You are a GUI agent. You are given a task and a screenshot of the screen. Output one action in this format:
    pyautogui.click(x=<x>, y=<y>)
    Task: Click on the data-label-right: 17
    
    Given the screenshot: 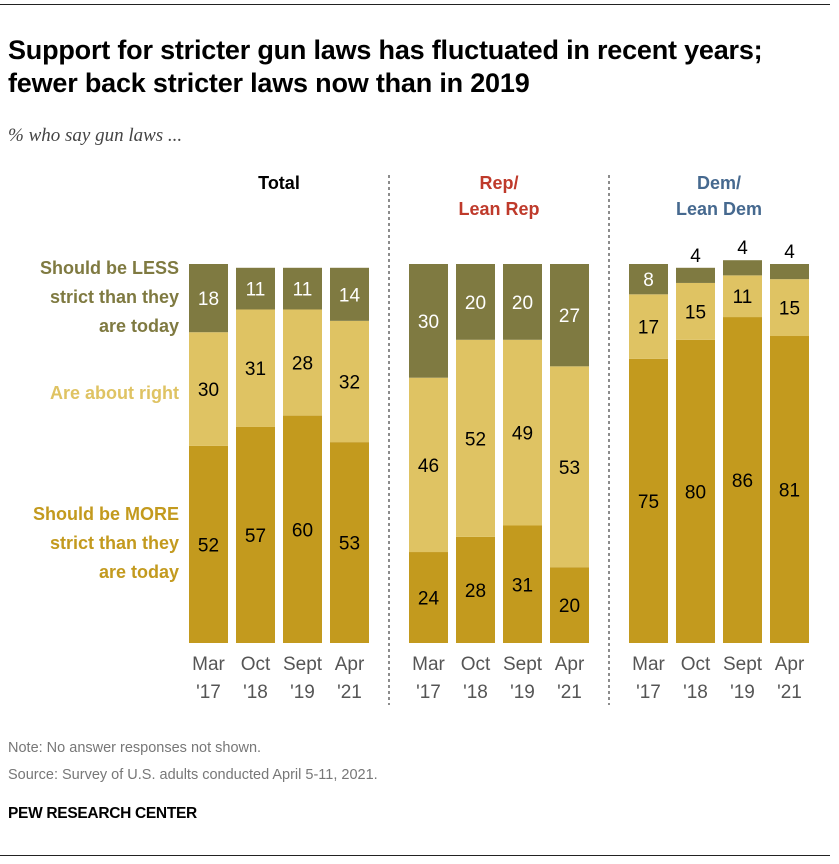 What is the action you would take?
    pyautogui.click(x=648, y=328)
    